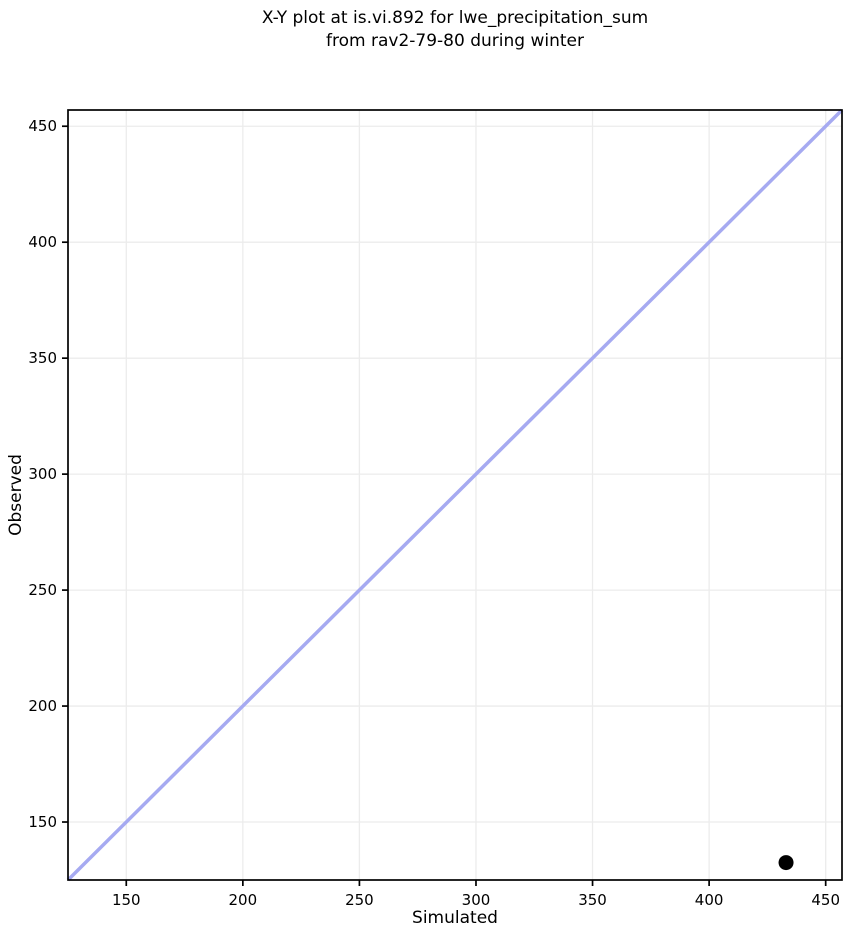  What do you see at coordinates (592, 900) in the screenshot?
I see `x-tick-label: 350` at bounding box center [592, 900].